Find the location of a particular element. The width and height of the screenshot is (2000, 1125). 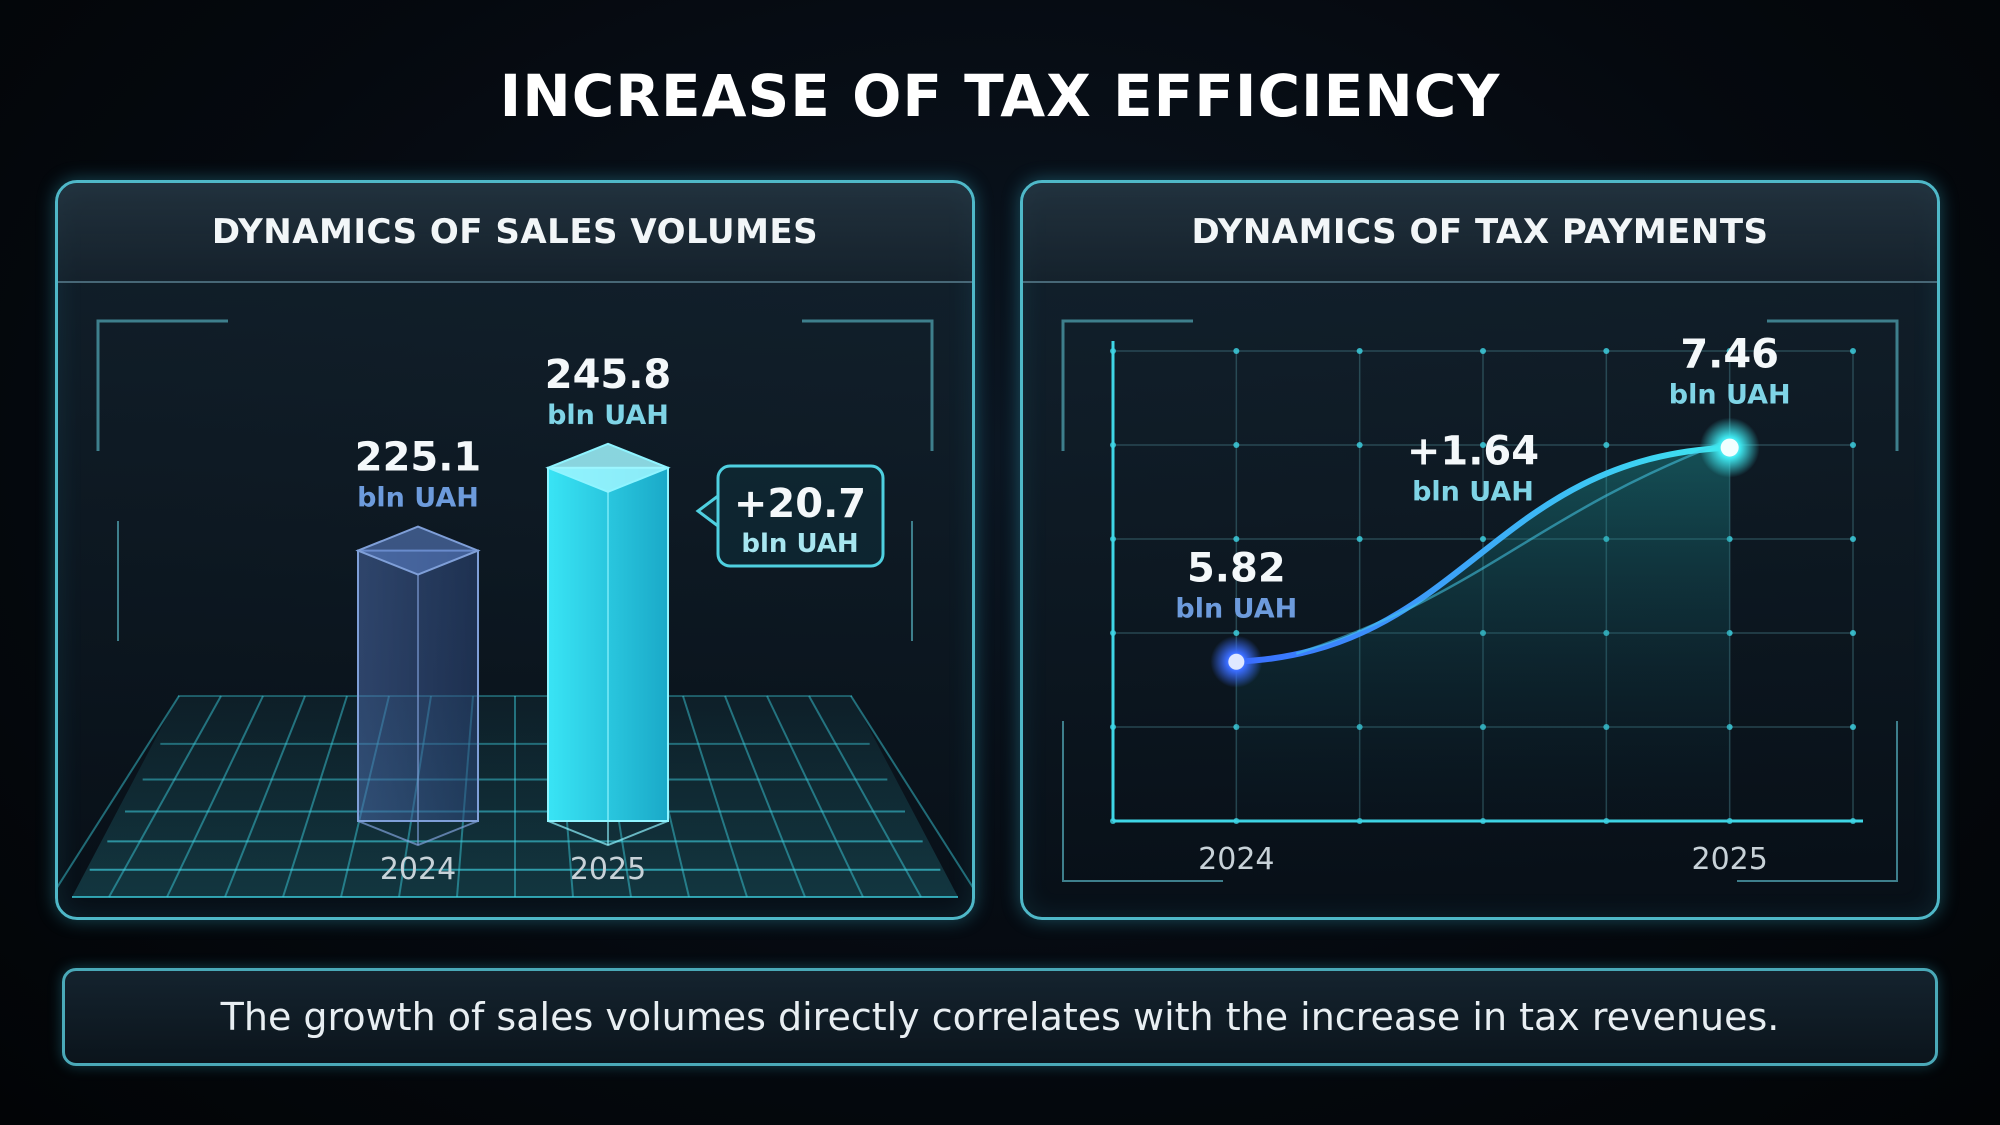

bar-value-label-2024: 225.1 is located at coordinates (418, 458).